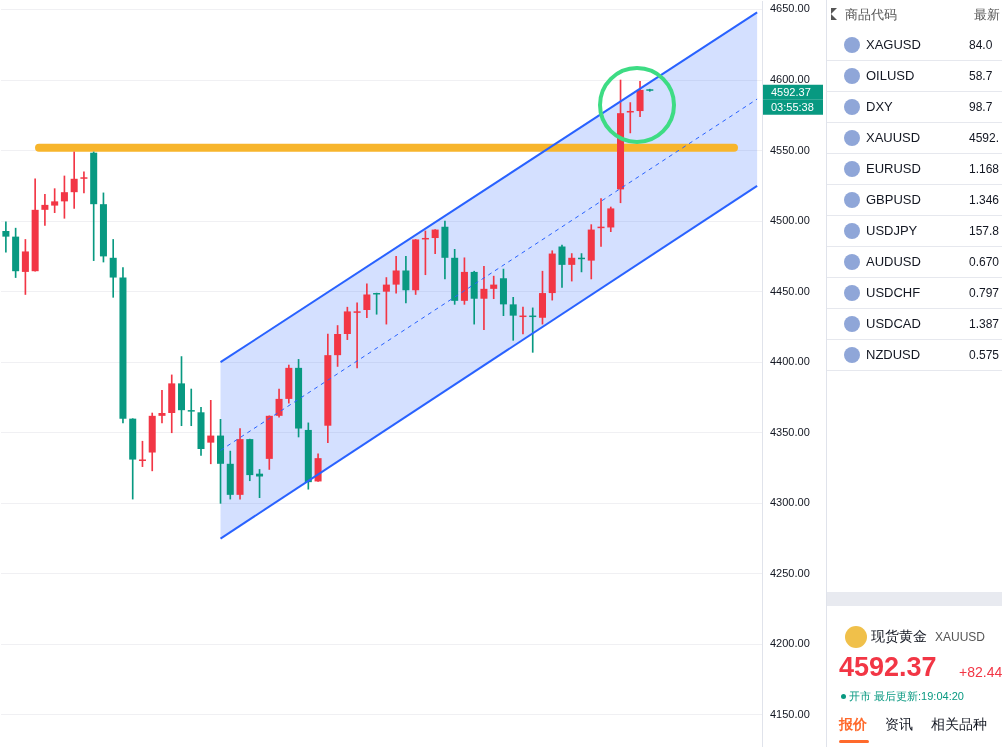 This screenshot has height=747, width=1002. I want to click on y-tick-label: 4150.00, so click(790, 713).